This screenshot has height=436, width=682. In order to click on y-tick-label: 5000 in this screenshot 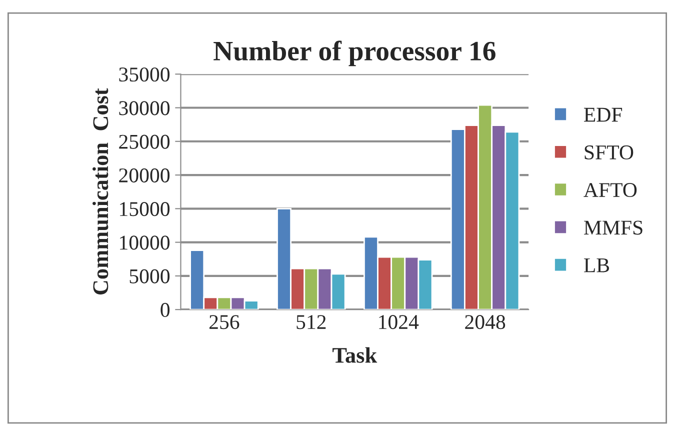, I will do `click(150, 276)`.